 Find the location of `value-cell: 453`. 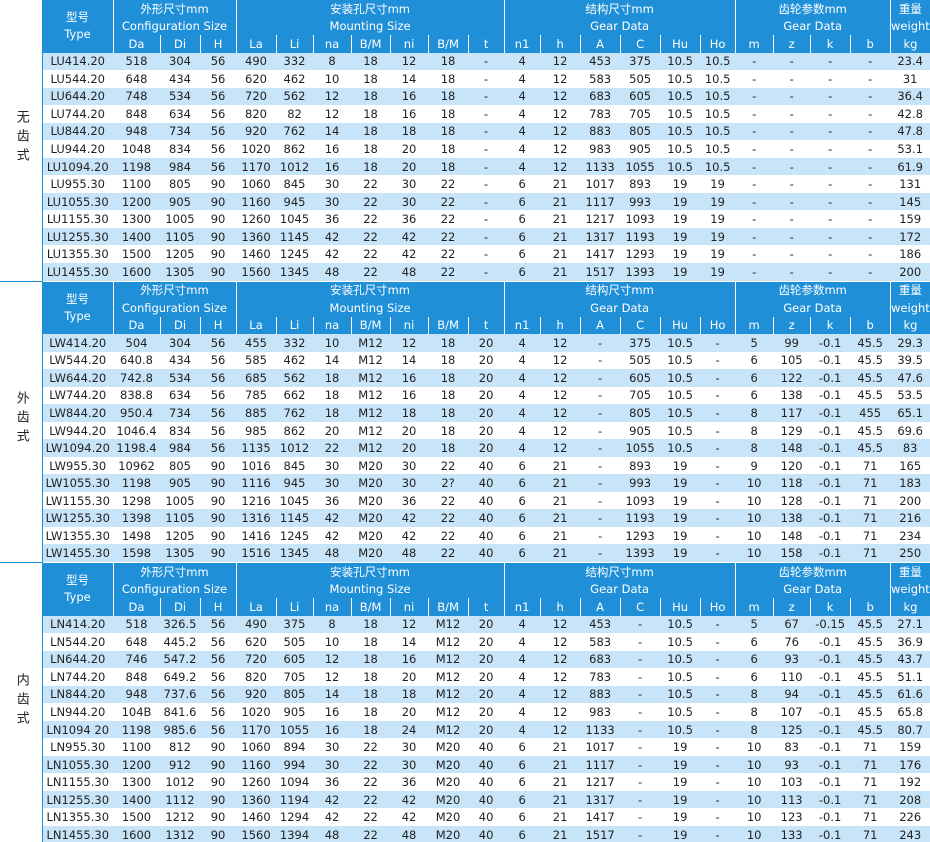

value-cell: 453 is located at coordinates (600, 624).